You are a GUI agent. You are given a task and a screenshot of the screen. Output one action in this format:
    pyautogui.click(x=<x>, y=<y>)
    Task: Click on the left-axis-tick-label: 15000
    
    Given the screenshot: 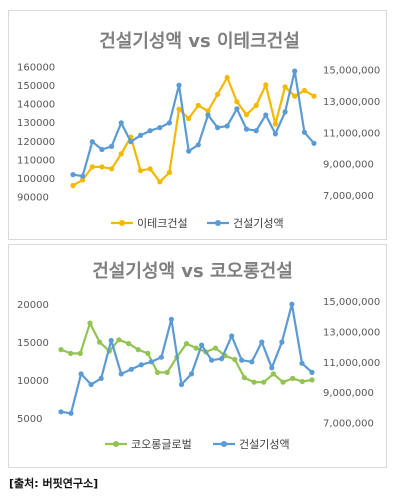 What is the action you would take?
    pyautogui.click(x=33, y=343)
    